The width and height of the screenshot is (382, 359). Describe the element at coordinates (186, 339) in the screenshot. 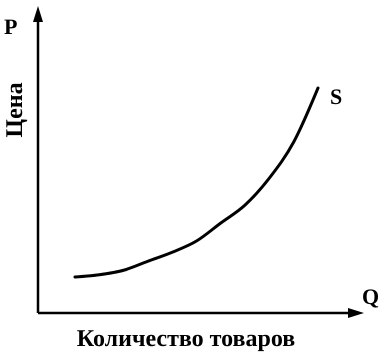

I see `x-axis-title: Количество товаров` at that location.